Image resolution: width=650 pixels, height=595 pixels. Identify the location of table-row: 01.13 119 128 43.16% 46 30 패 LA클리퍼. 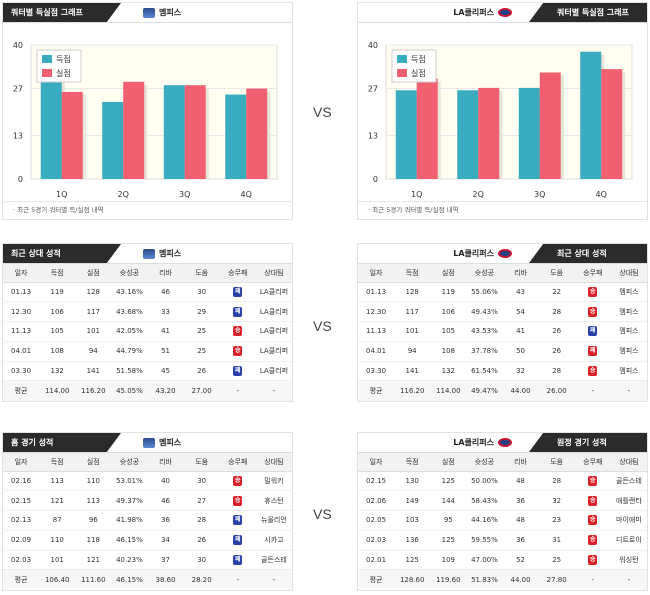
(147, 292).